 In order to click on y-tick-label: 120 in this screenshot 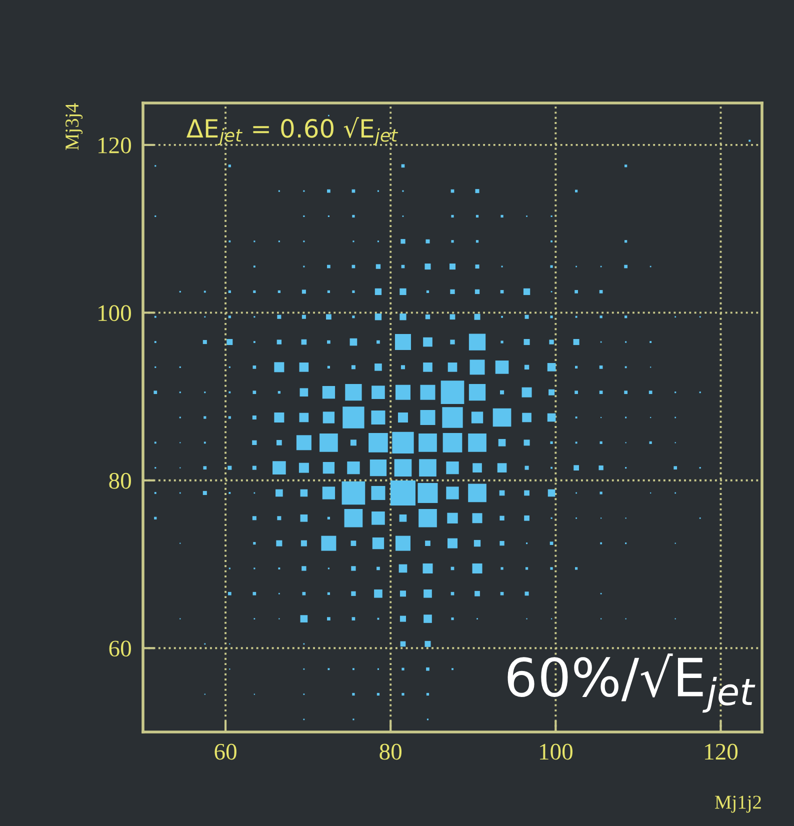, I will do `click(114, 145)`.